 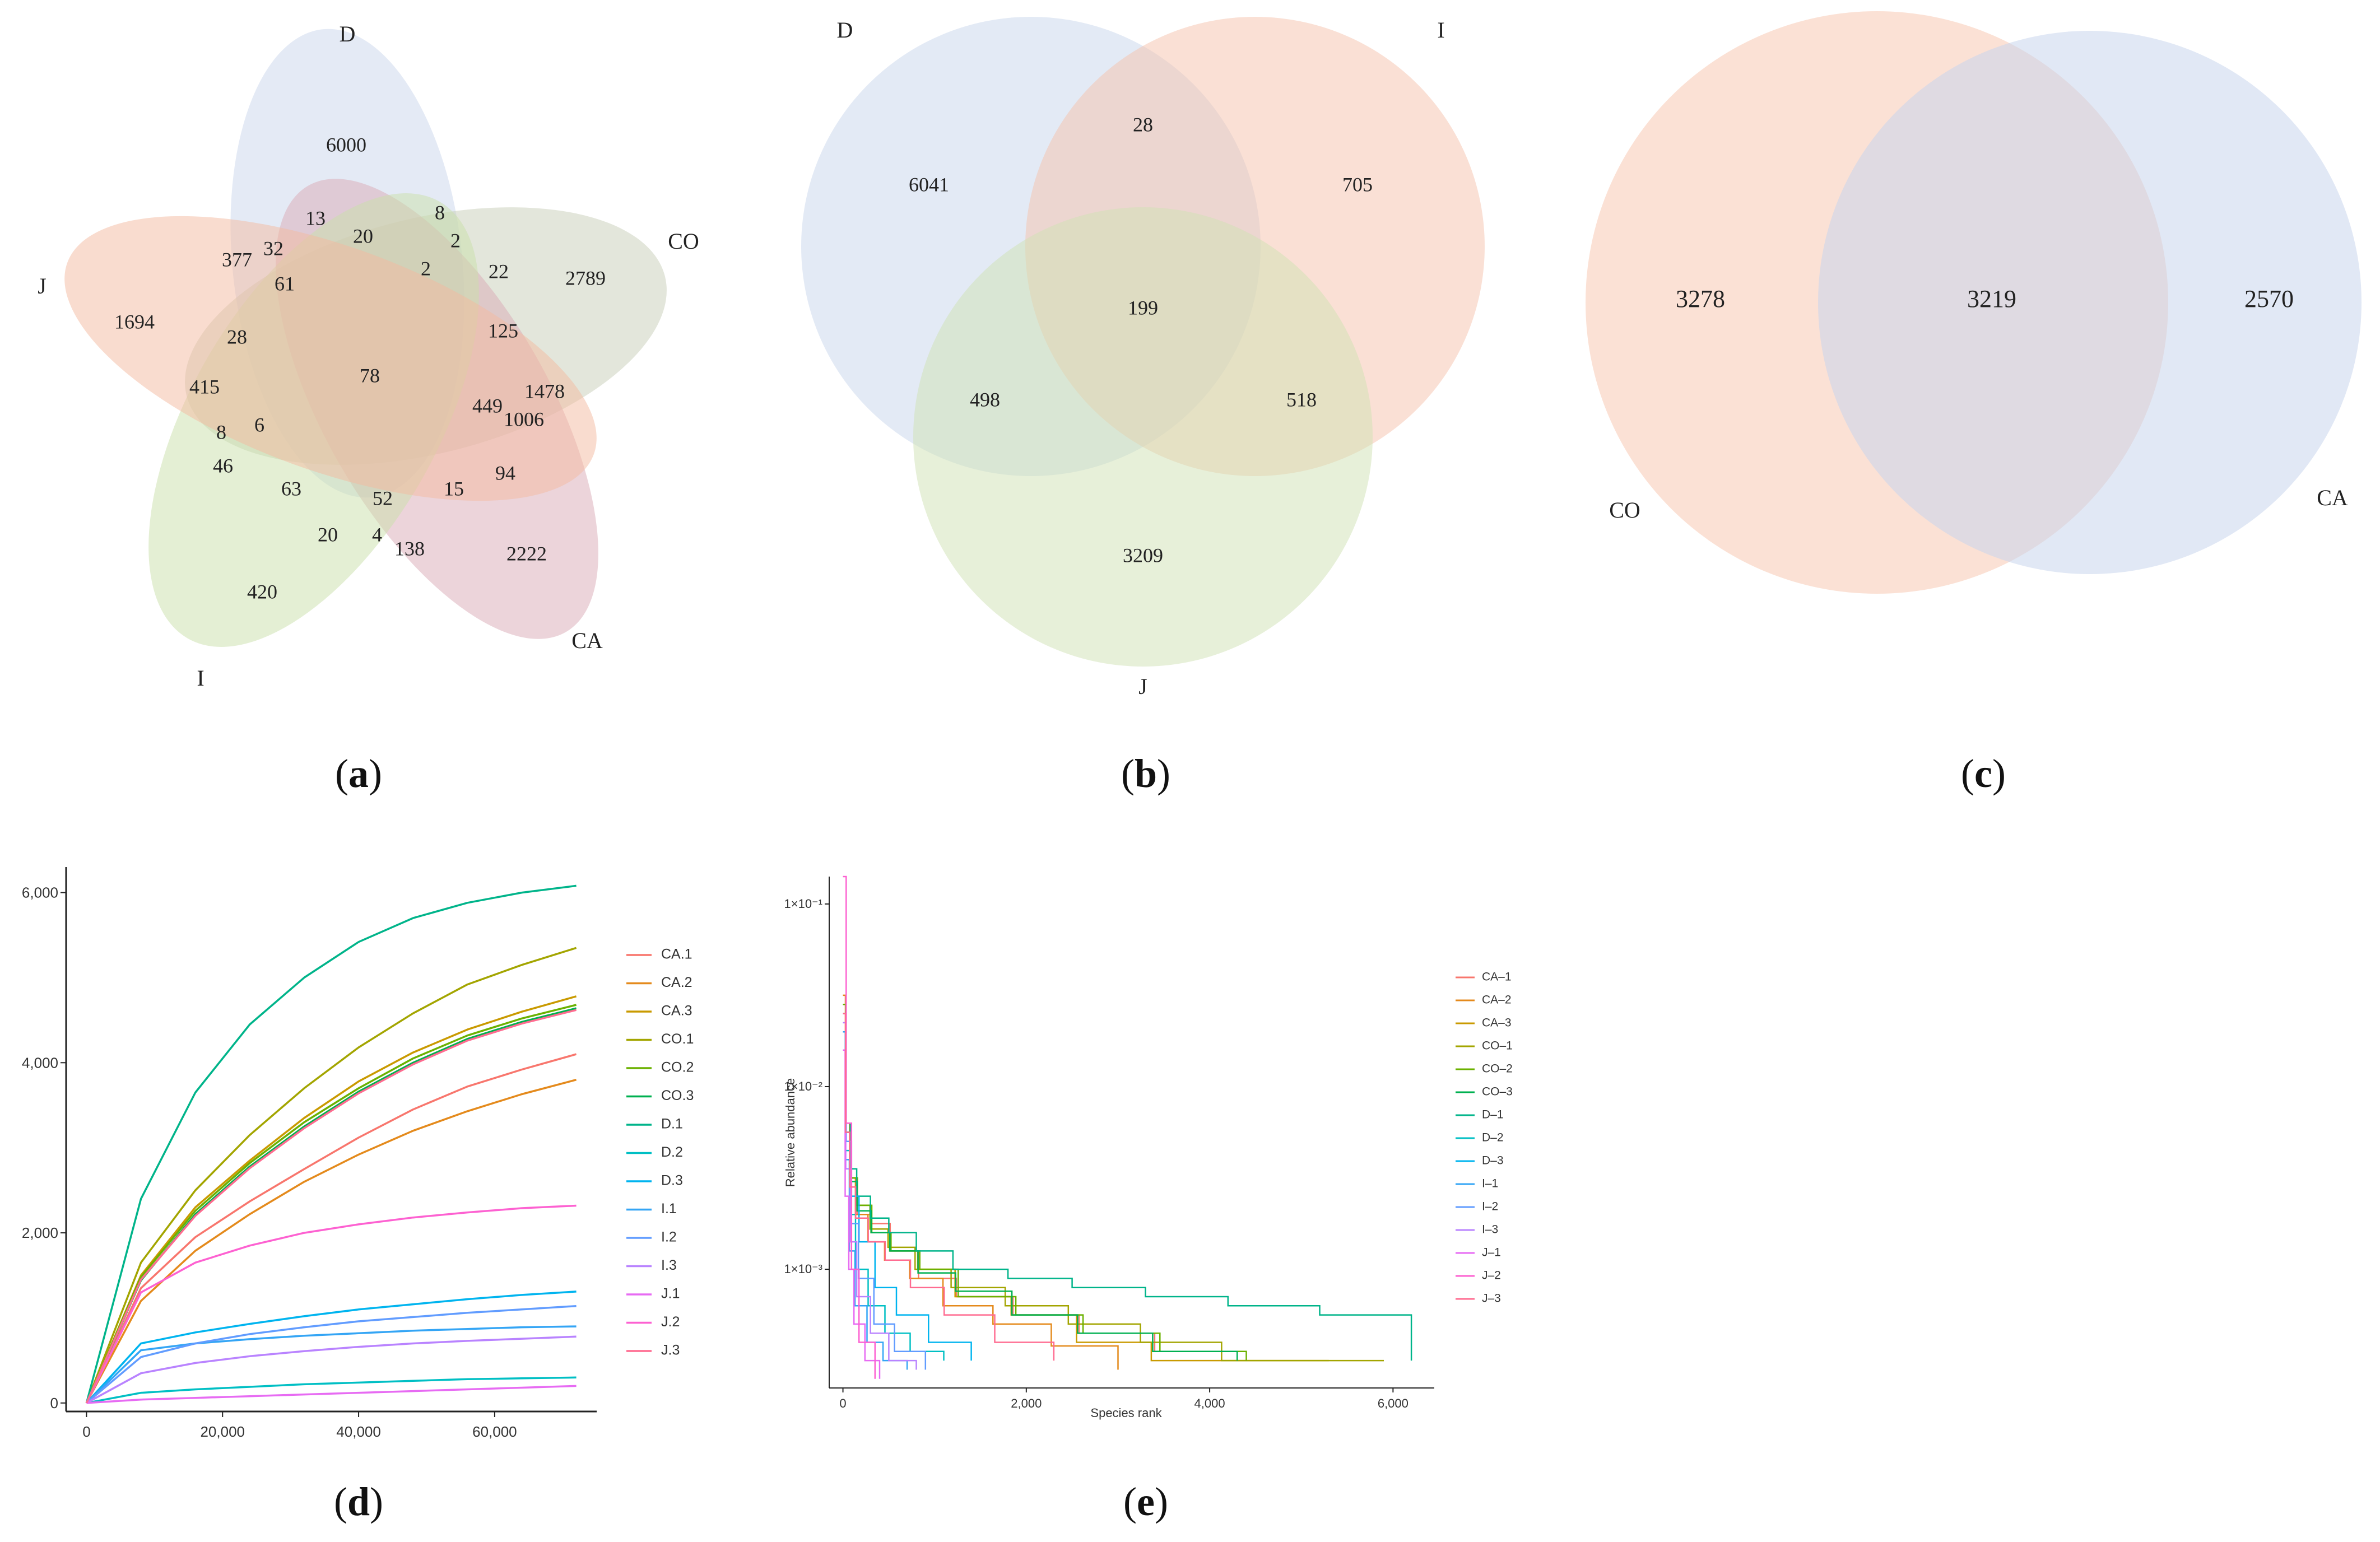 I want to click on chart-e-x-tick-label: 2,000, so click(x=1026, y=1403).